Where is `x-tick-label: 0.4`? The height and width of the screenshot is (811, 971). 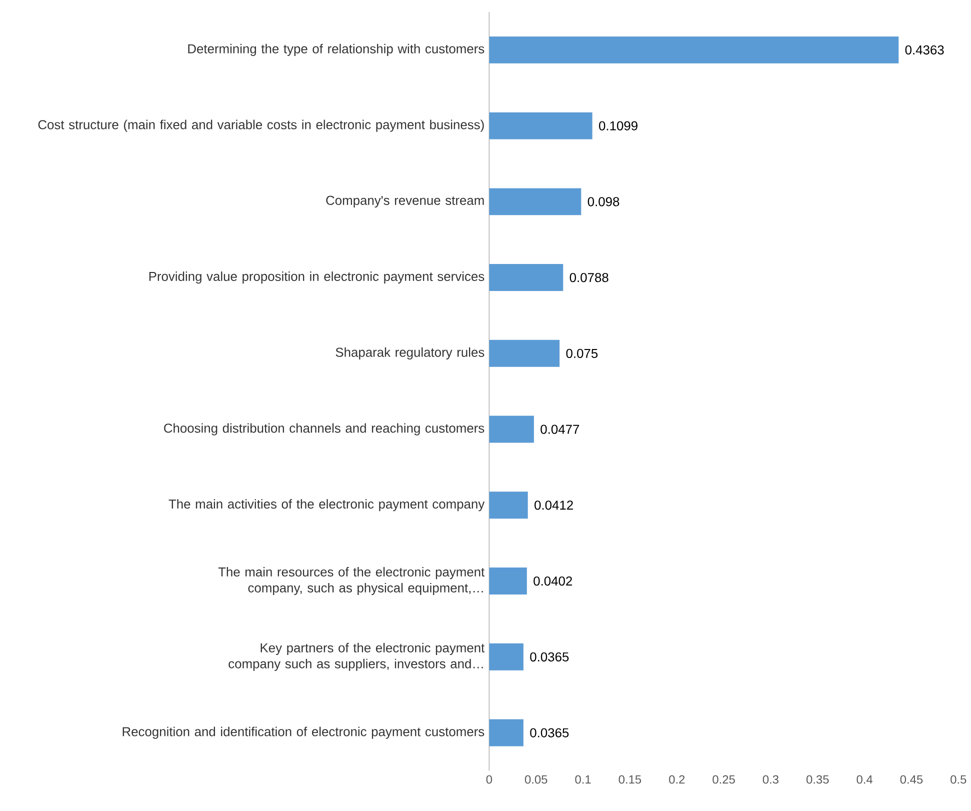
x-tick-label: 0.4 is located at coordinates (864, 779).